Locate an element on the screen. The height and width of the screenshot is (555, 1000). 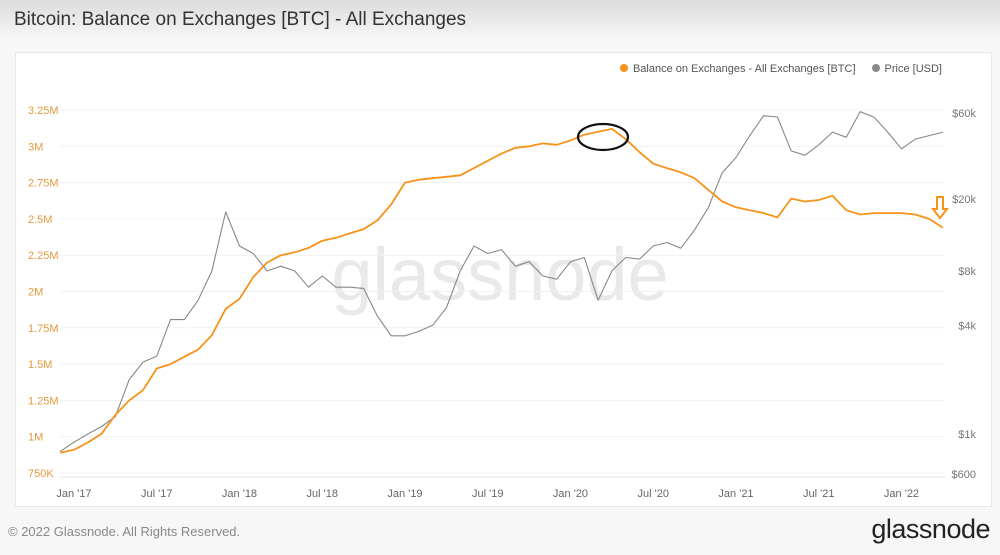
y-left-tick-label: 1.75M is located at coordinates (43, 329).